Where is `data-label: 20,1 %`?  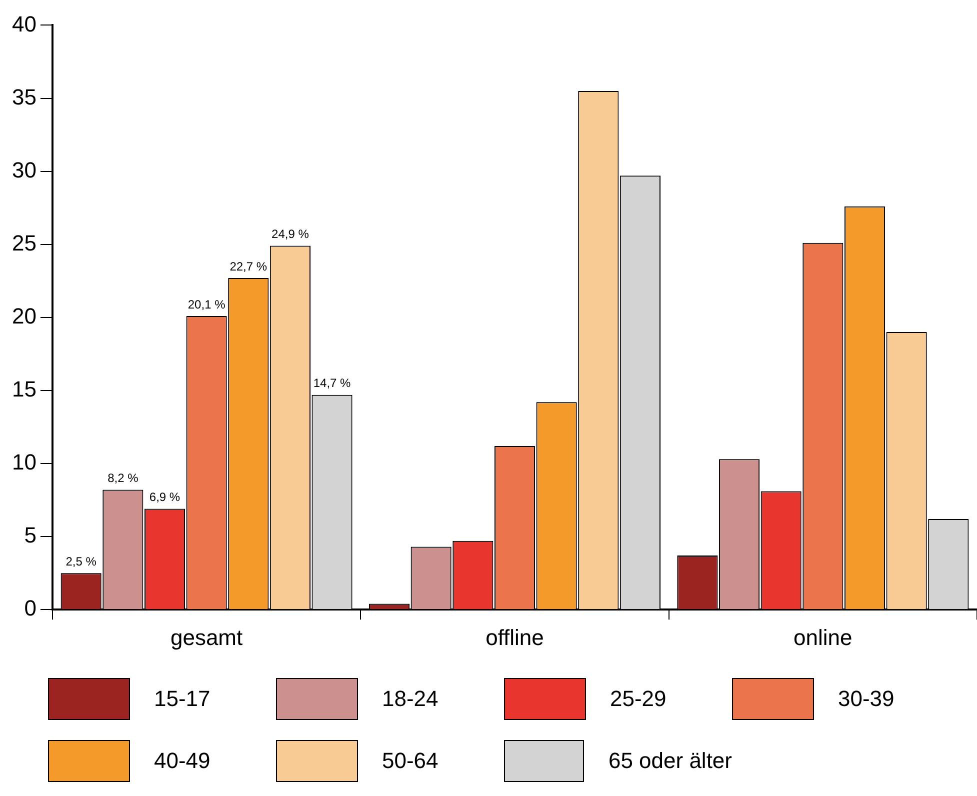
data-label: 20,1 % is located at coordinates (207, 304).